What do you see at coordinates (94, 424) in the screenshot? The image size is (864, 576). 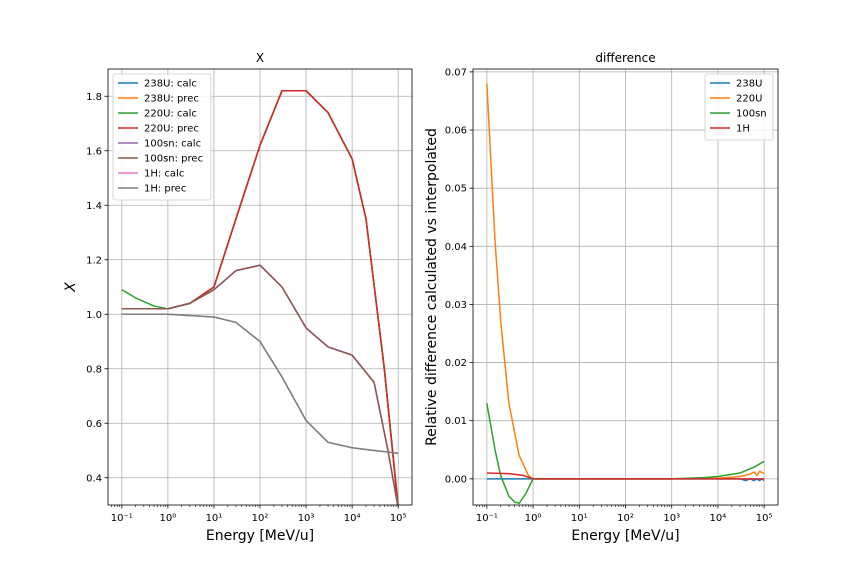 I see `y-tick-label: 0.6` at bounding box center [94, 424].